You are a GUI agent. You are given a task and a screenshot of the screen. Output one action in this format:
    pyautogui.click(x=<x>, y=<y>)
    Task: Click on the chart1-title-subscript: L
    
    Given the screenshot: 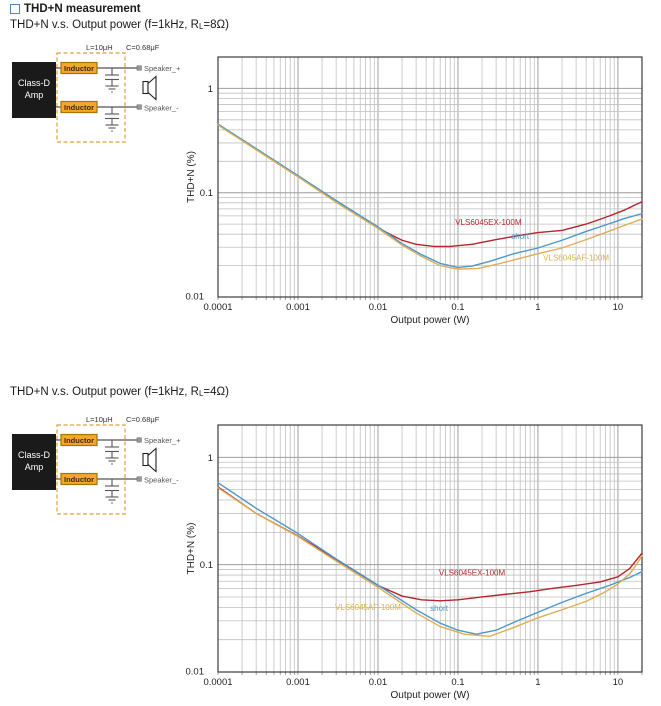 What is the action you would take?
    pyautogui.click(x=201, y=26)
    